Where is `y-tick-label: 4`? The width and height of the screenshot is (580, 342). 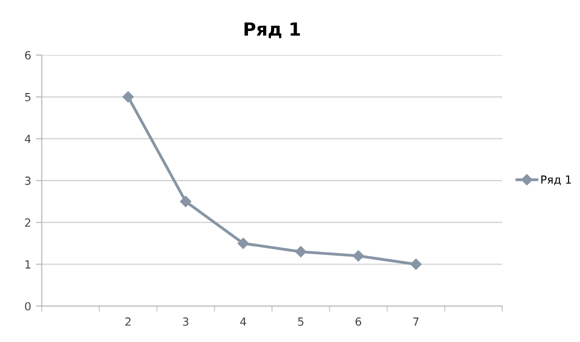 y-tick-label: 4 is located at coordinates (27, 138).